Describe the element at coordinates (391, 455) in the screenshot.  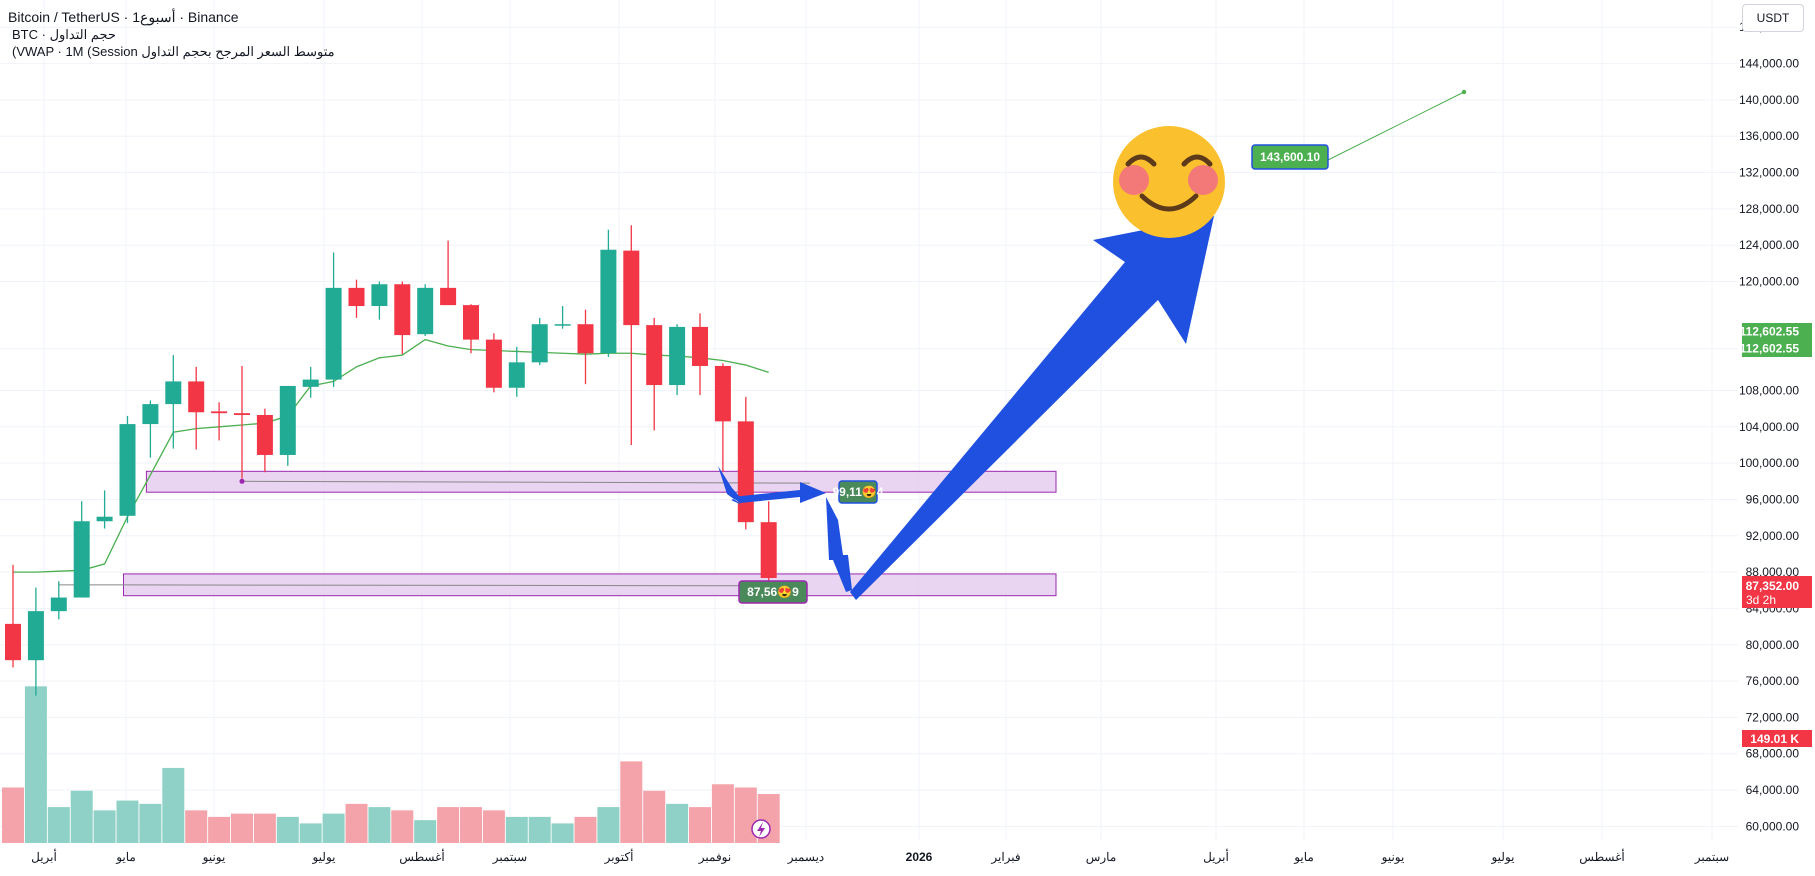
I see `vwap-line` at that location.